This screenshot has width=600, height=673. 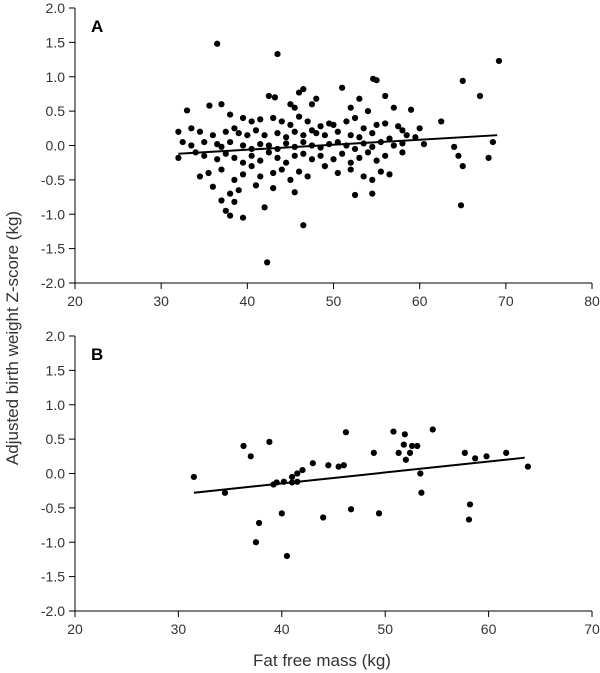 I want to click on y-tick-label: -0.5, so click(x=53, y=180).